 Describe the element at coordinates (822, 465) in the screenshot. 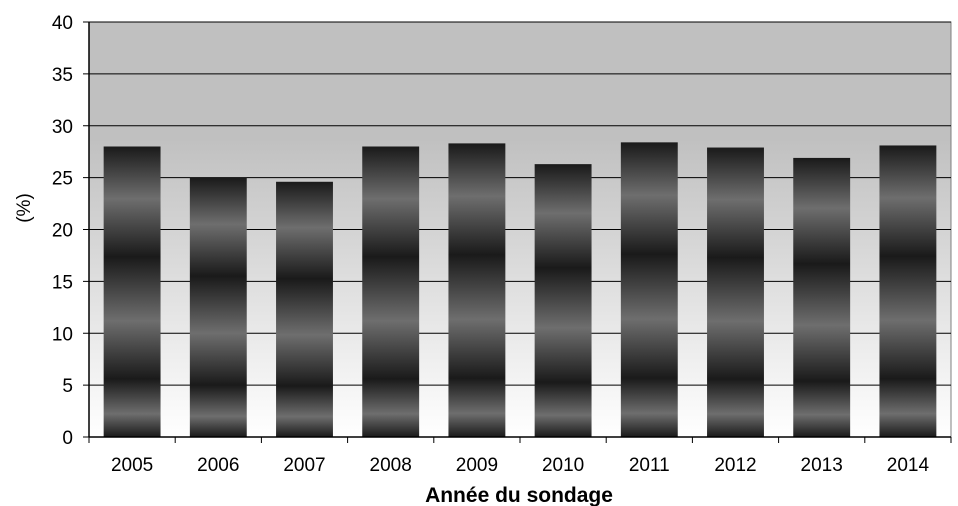

I see `x-tick-label: 2013` at that location.